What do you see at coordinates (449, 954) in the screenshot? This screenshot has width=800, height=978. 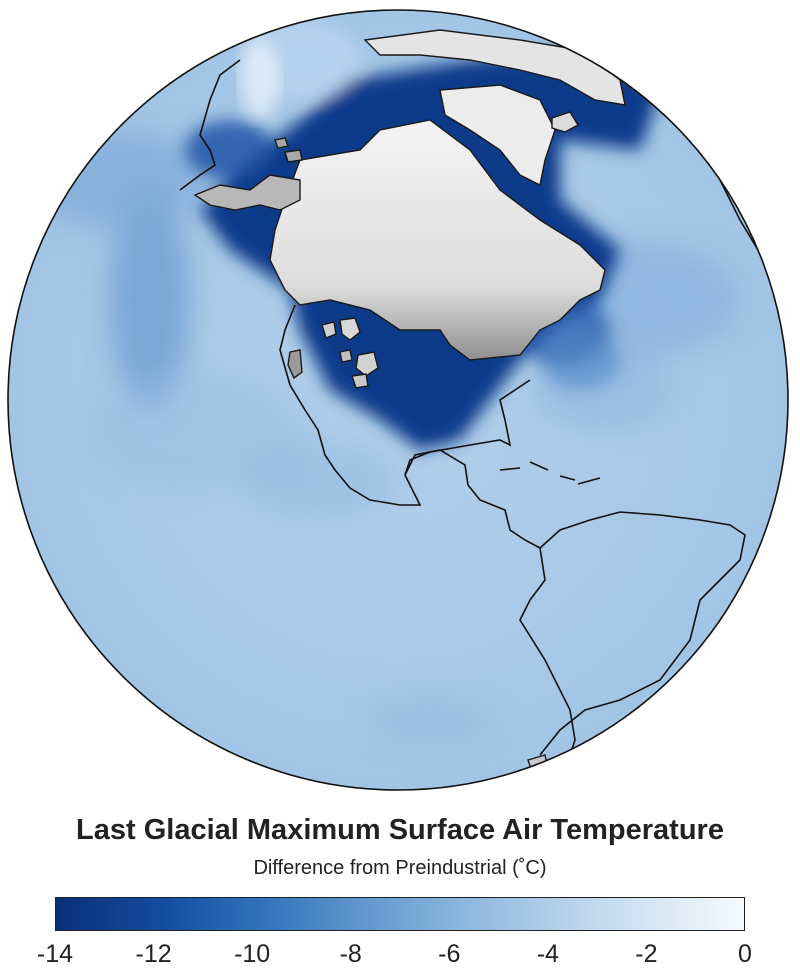 I see `colorbar-tick-label: -6` at bounding box center [449, 954].